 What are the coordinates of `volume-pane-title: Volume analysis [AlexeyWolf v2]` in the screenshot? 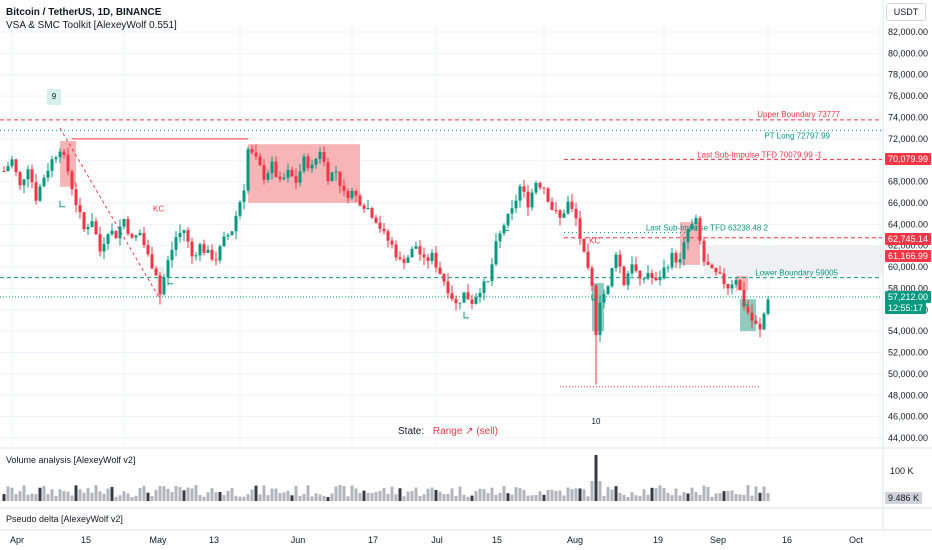 It's located at (71, 460).